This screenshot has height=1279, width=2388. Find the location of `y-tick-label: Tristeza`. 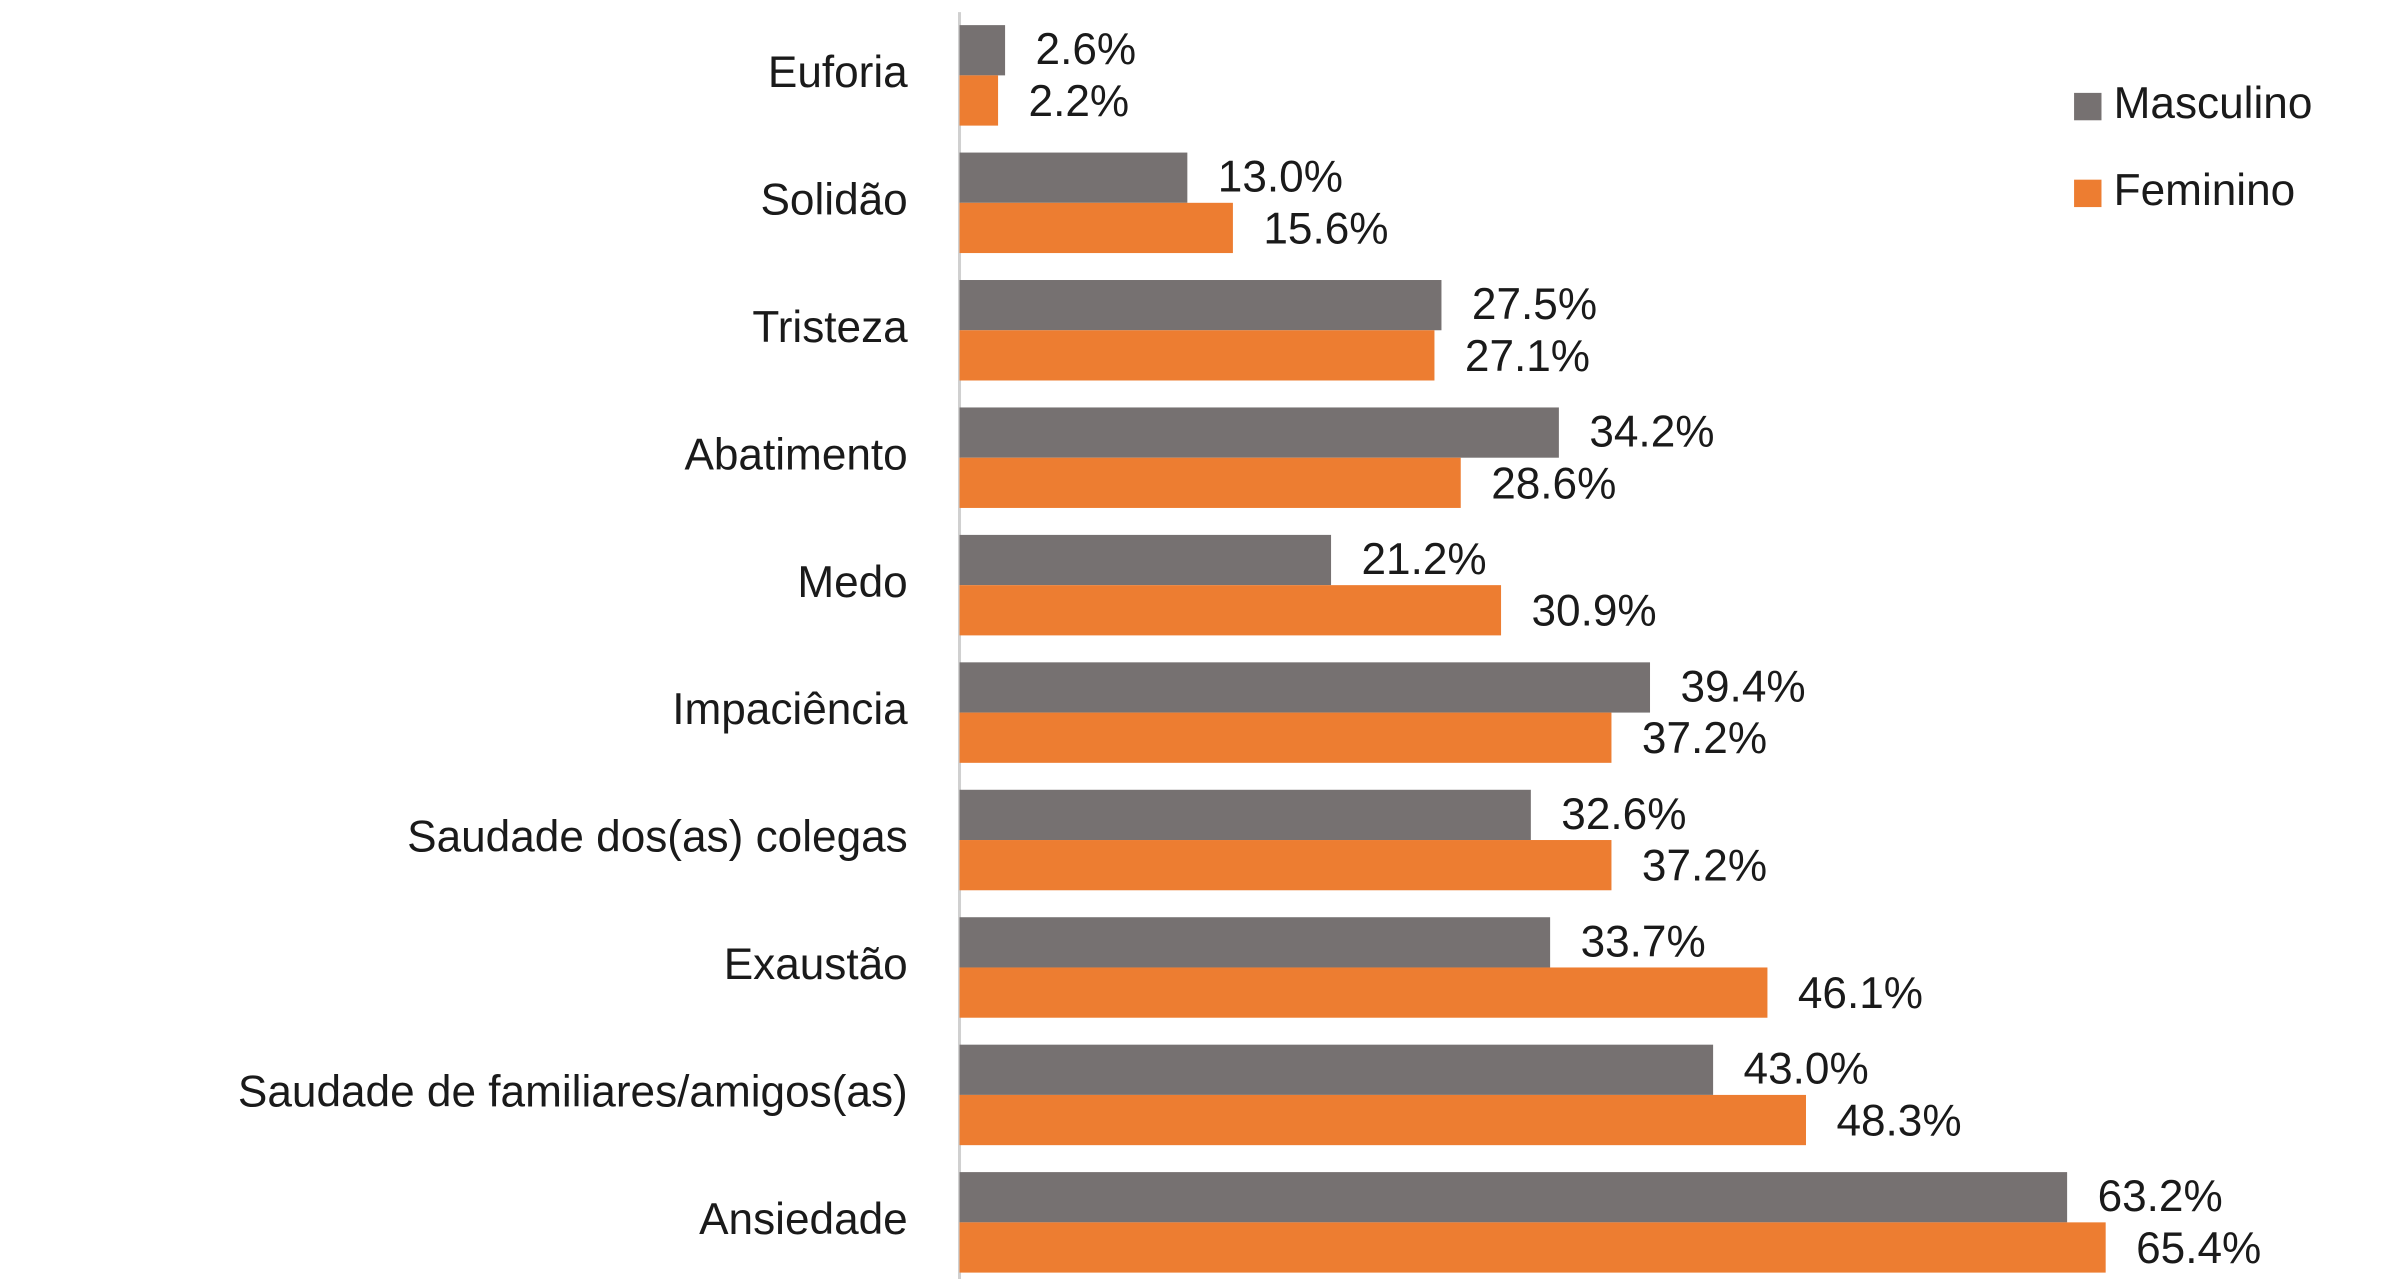

y-tick-label: Tristeza is located at coordinates (830, 327).